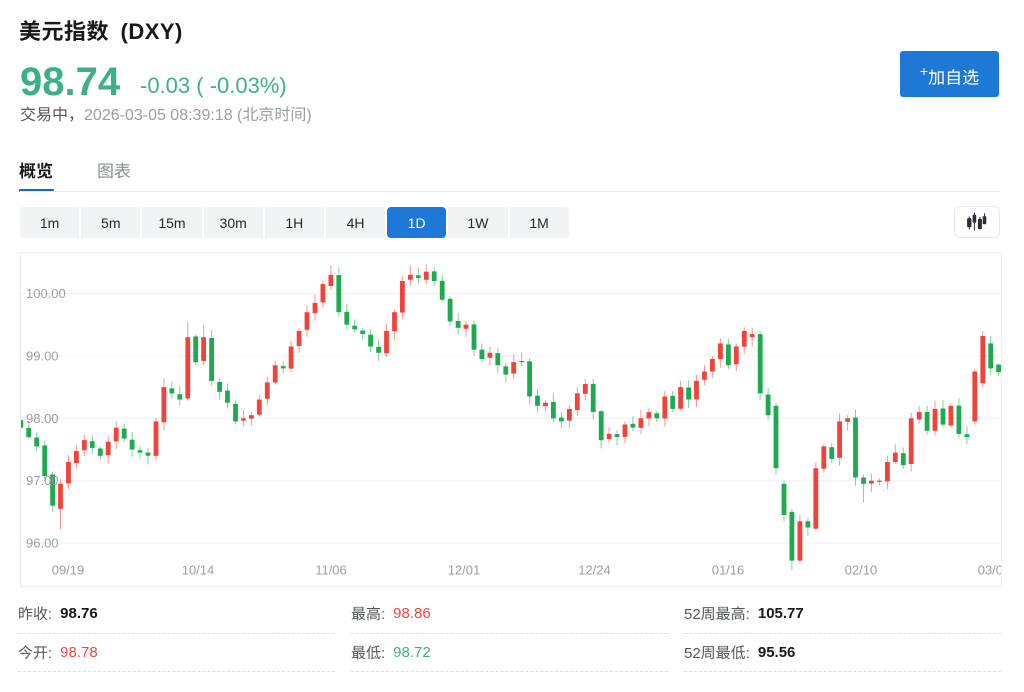  What do you see at coordinates (989, 570) in the screenshot?
I see `svg-text: 03/05` at bounding box center [989, 570].